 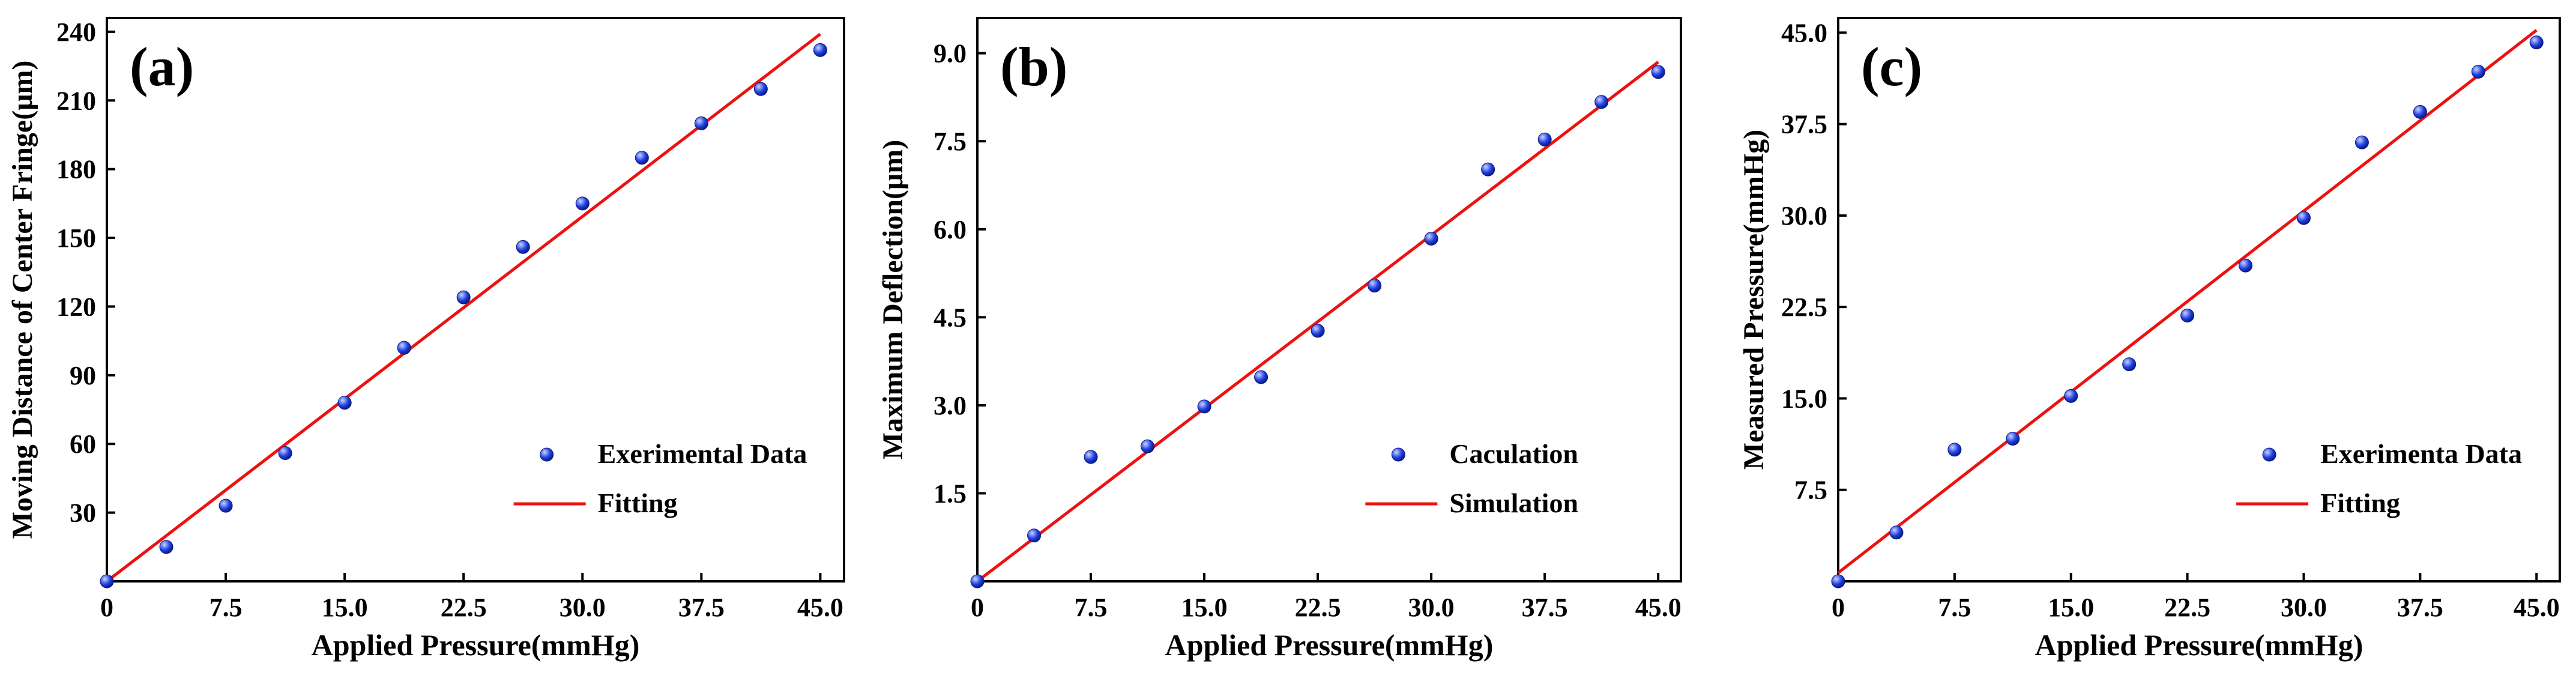 I want to click on y-tick-label: 1.5, so click(x=950, y=494).